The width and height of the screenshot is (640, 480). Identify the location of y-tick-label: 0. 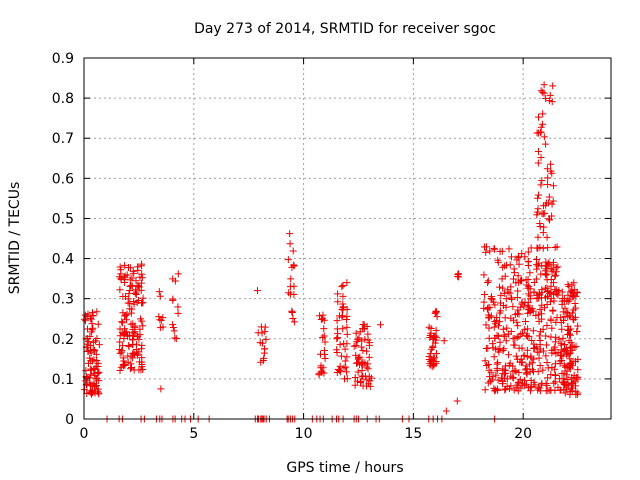
(69, 420).